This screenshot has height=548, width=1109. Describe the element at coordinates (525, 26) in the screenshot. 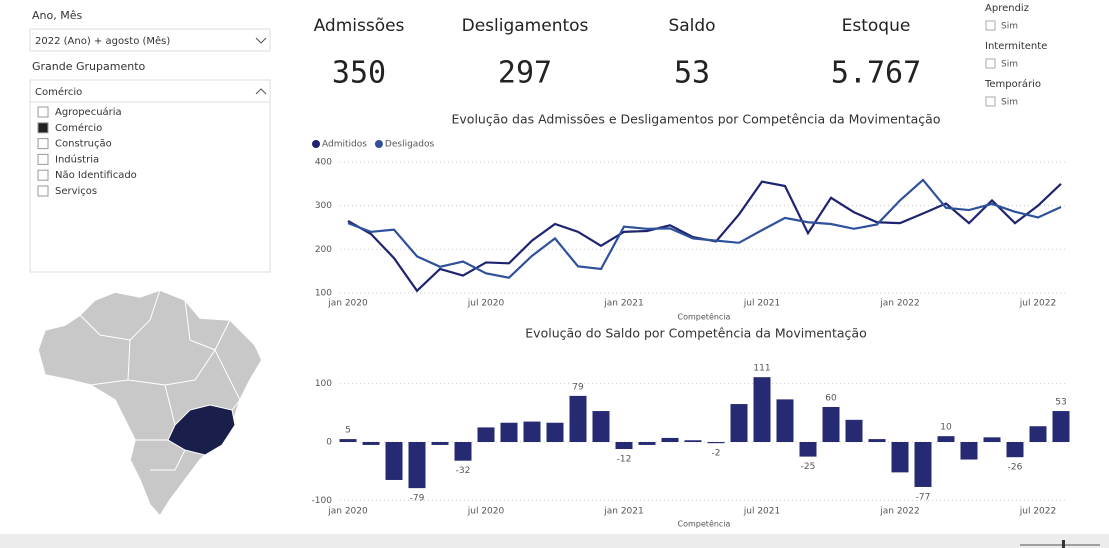

I see `kpi-label: Desligamentos` at that location.